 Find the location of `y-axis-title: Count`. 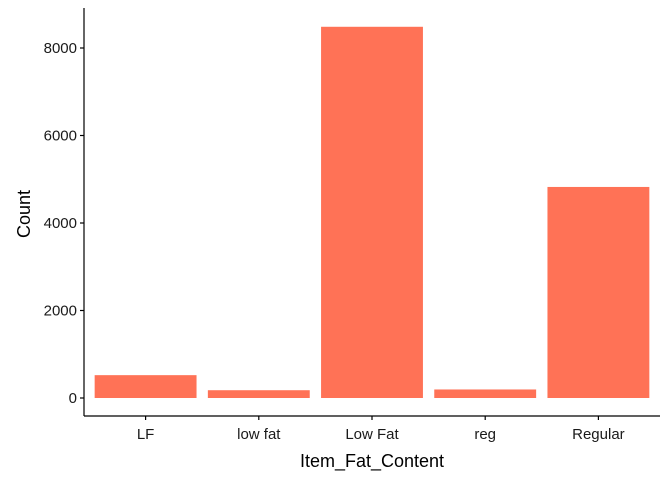

y-axis-title: Count is located at coordinates (24, 214).